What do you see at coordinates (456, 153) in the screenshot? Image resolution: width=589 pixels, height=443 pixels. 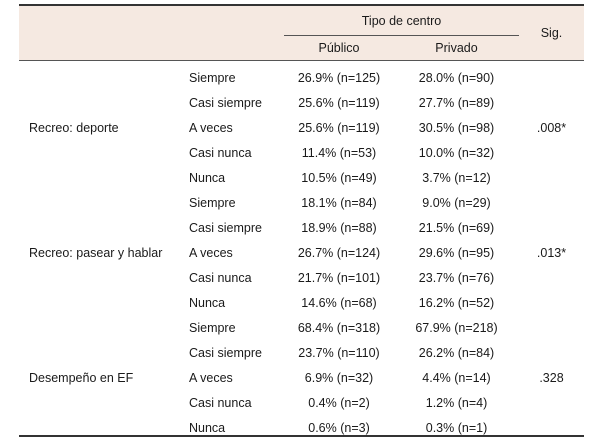 I see `private-value: 10.0% (n=32)` at bounding box center [456, 153].